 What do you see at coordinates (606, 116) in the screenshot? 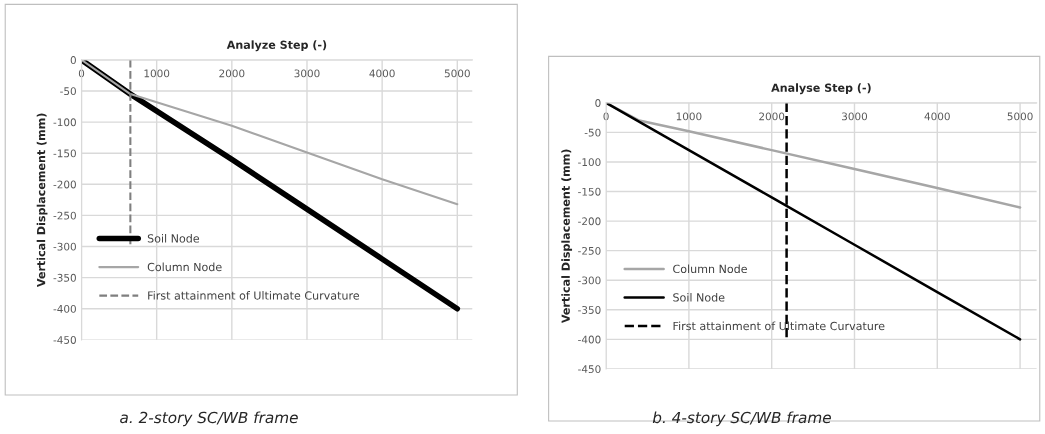
I see `x-tick-label: 0` at bounding box center [606, 116].